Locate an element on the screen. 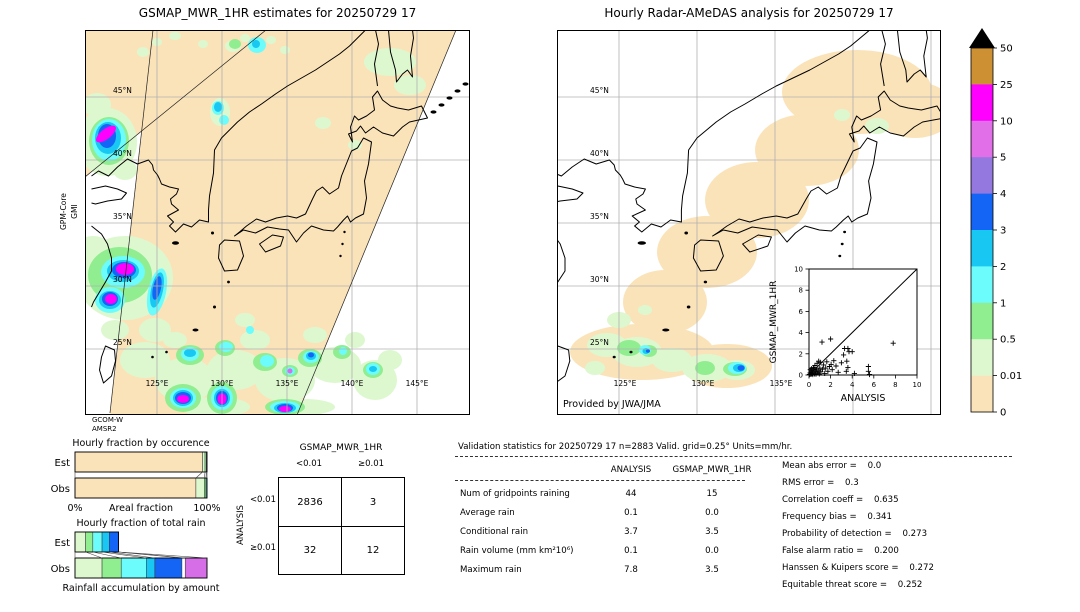 Image resolution: width=1080 pixels, height=612 pixels. score-label: Probability of detection = is located at coordinates (837, 534).